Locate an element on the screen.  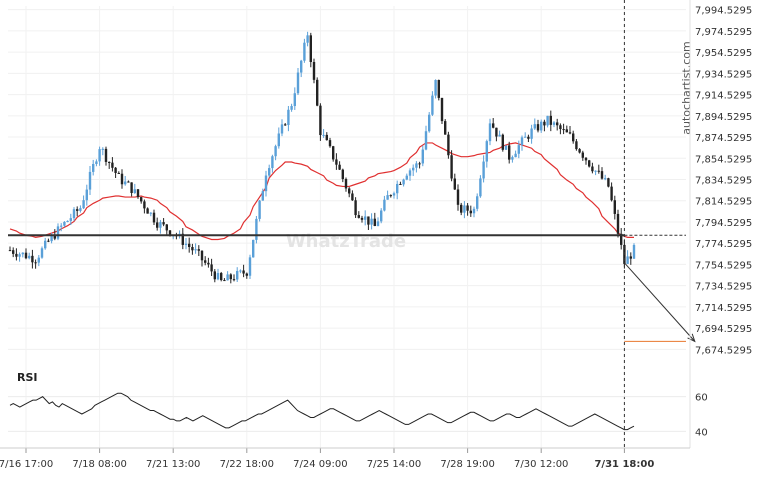
y-tick-label: 7,734.5295 is located at coordinates (723, 287).